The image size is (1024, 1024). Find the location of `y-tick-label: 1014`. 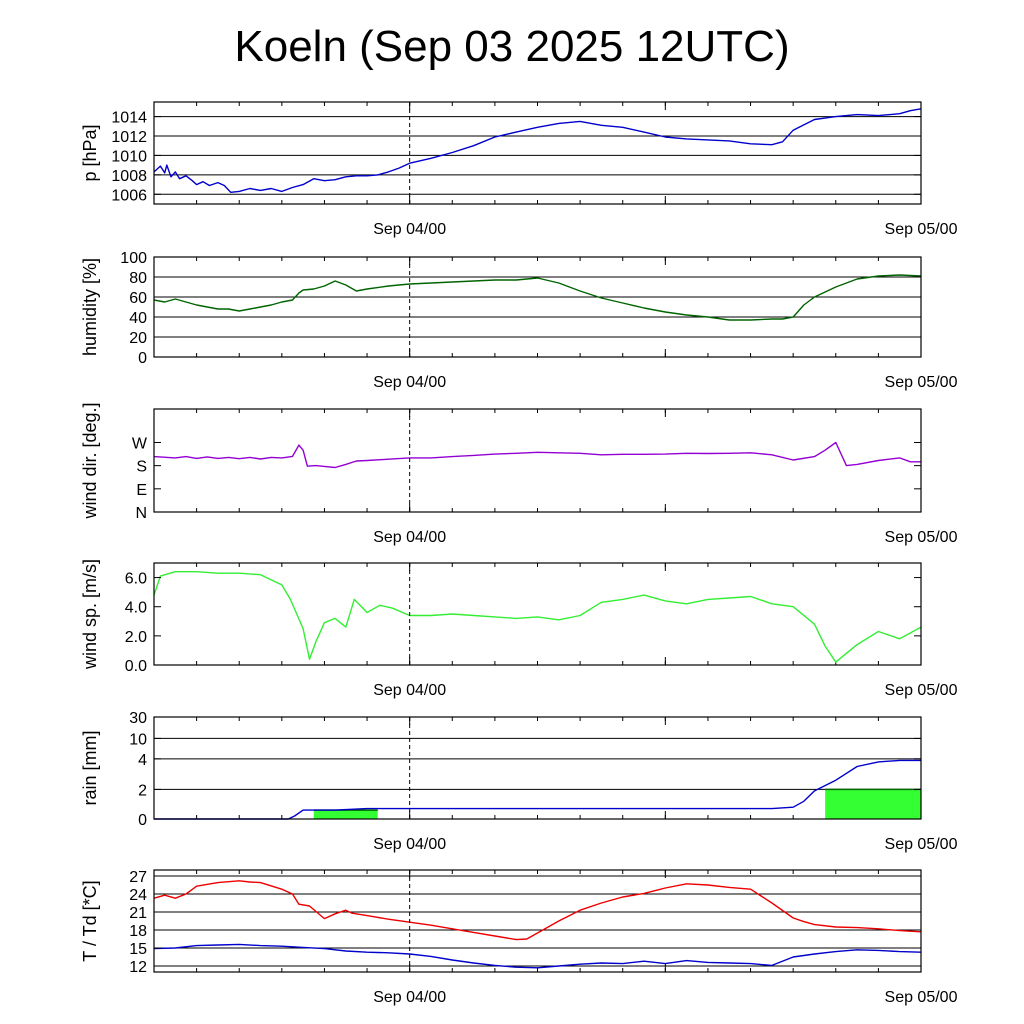

y-tick-label: 1014 is located at coordinates (129, 118).